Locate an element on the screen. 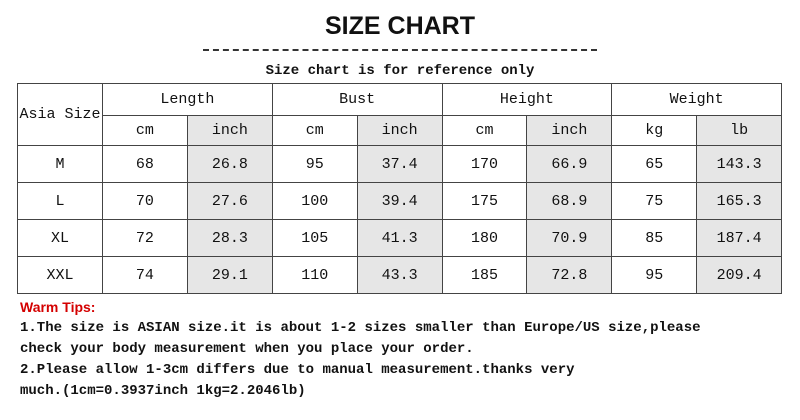 The width and height of the screenshot is (800, 420). size-cell: L is located at coordinates (60, 201).